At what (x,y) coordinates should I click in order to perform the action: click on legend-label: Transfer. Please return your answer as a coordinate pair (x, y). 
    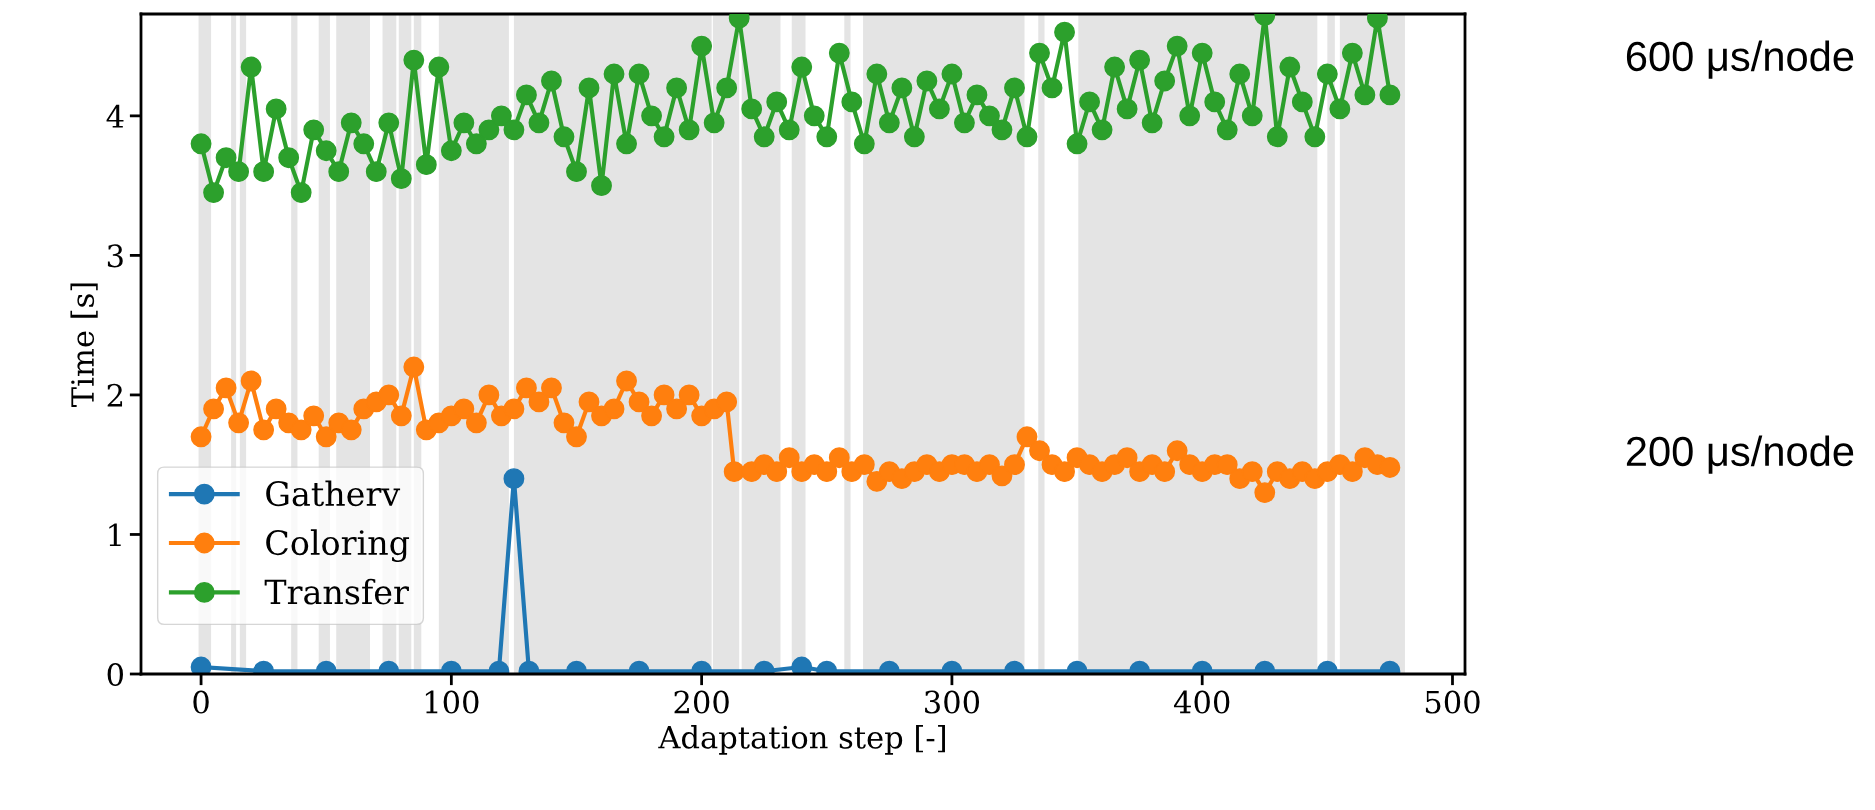
    Looking at the image, I should click on (336, 591).